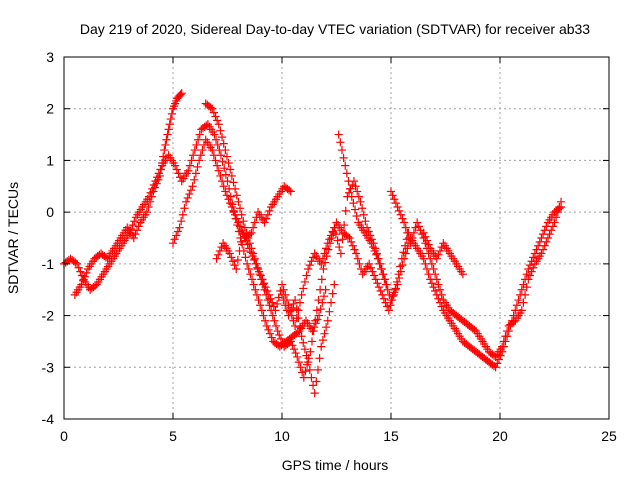 The image size is (640, 480). What do you see at coordinates (48, 238) in the screenshot?
I see `y-tick-labels: -4 -3 -2 -1 0 1 2 3` at bounding box center [48, 238].